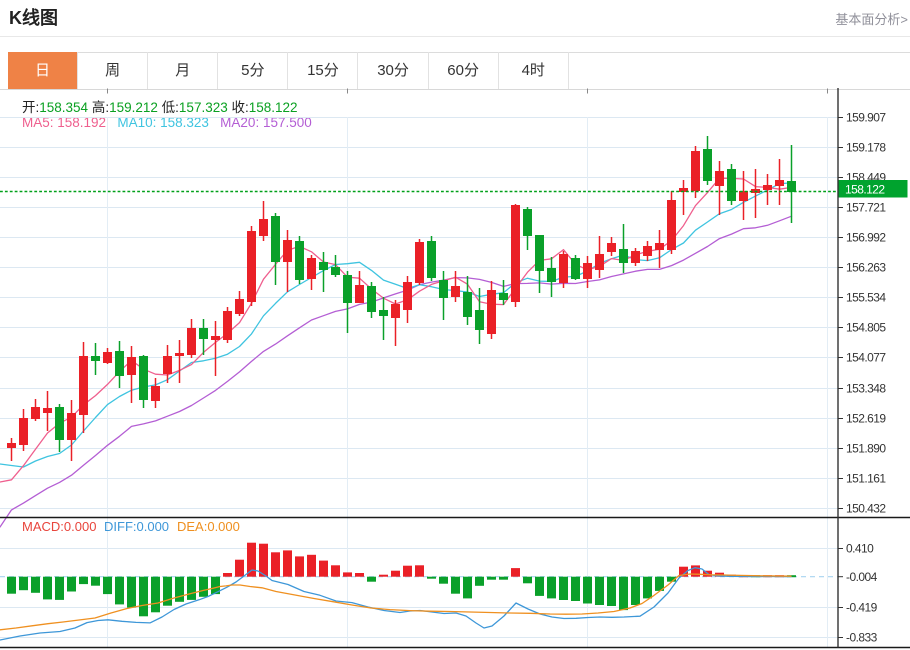  What do you see at coordinates (136, 526) in the screenshot?
I see `svg-text: DIFF:0.000` at bounding box center [136, 526].